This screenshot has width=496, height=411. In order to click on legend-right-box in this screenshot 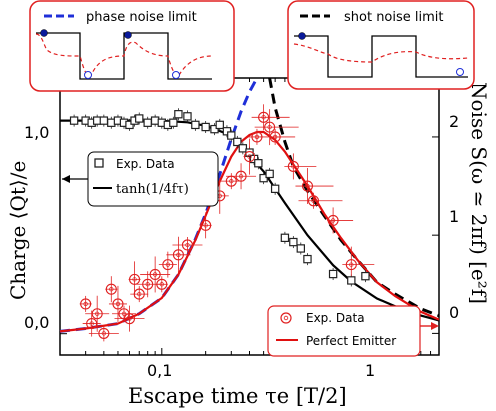, I will do `click(344, 331)`.